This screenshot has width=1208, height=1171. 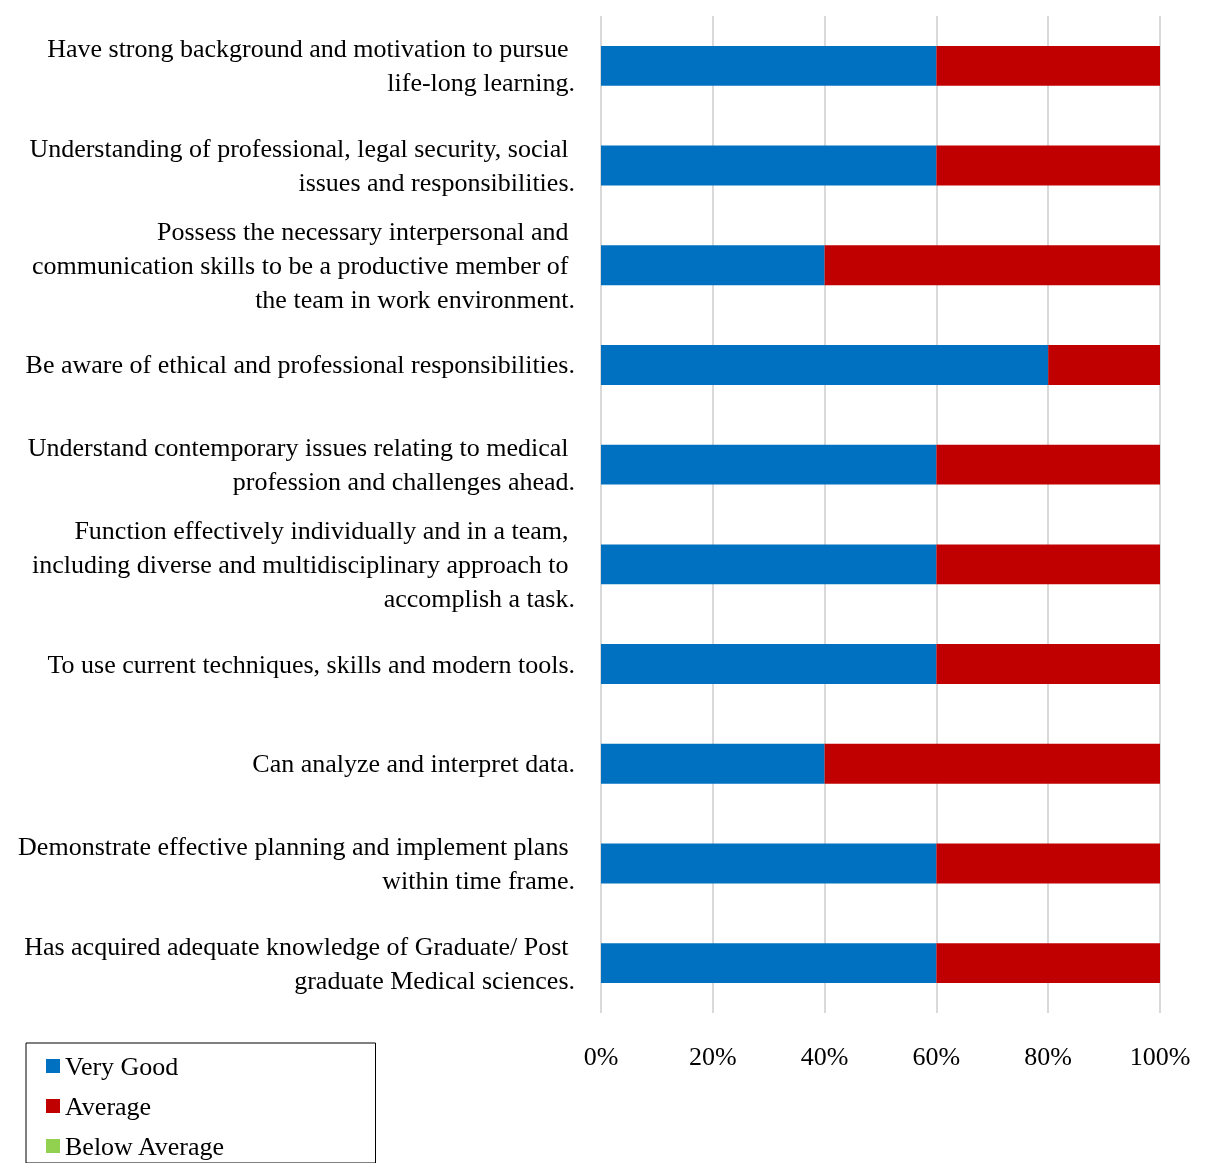 I want to click on legend-label: Very Good, so click(x=187, y=1066).